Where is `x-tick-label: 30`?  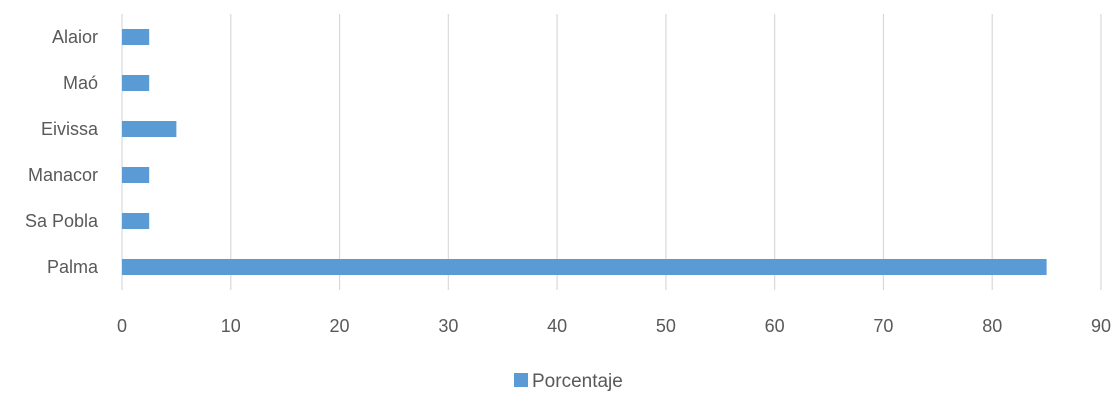
x-tick-label: 30 is located at coordinates (448, 326).